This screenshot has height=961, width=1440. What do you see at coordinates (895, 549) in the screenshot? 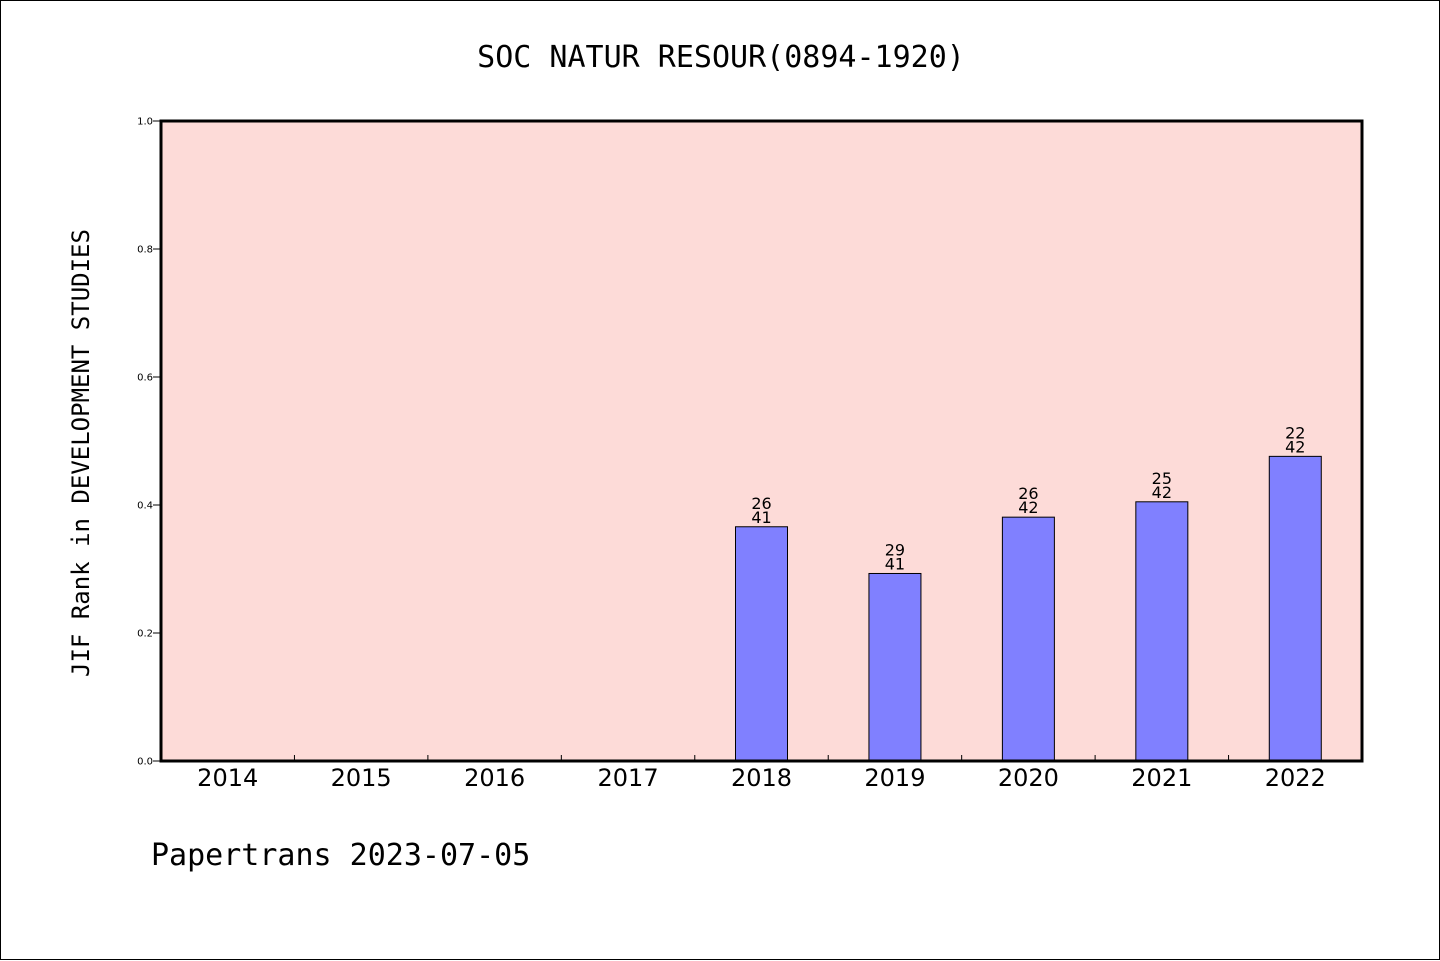
I see `data-label-rank: 29` at bounding box center [895, 549].